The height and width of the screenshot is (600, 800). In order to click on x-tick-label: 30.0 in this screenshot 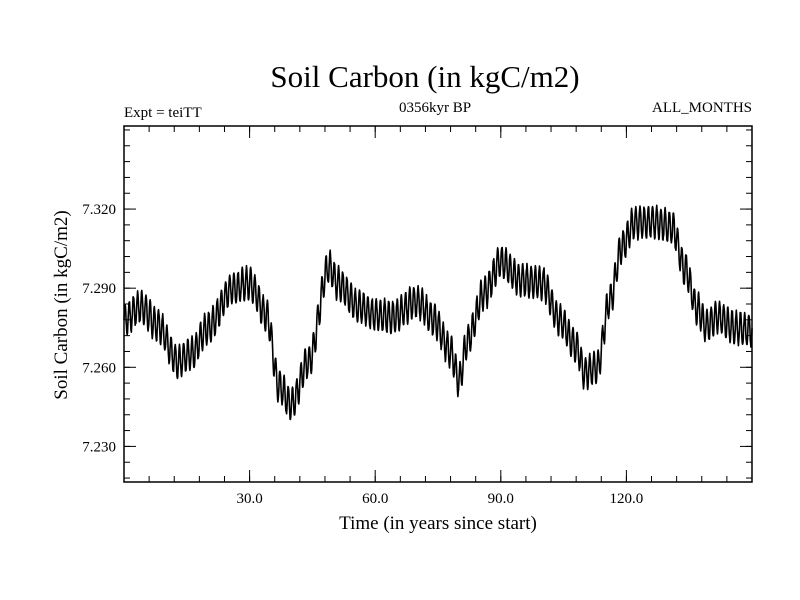, I will do `click(249, 499)`.